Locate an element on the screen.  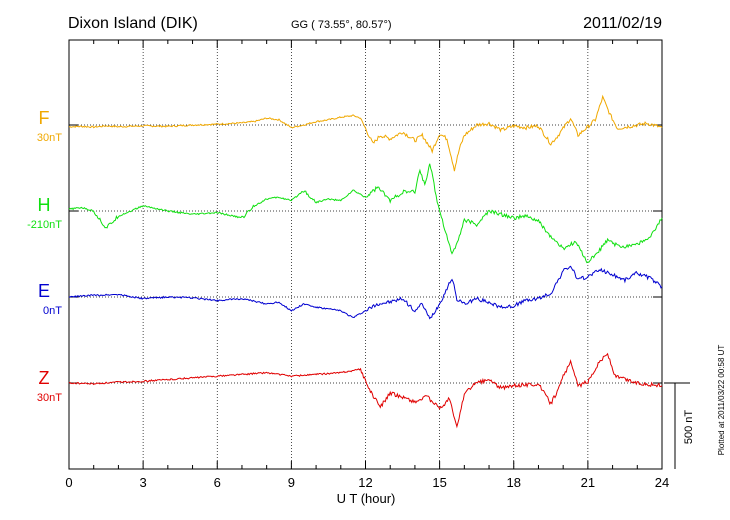
trace-F is located at coordinates (365, 133).